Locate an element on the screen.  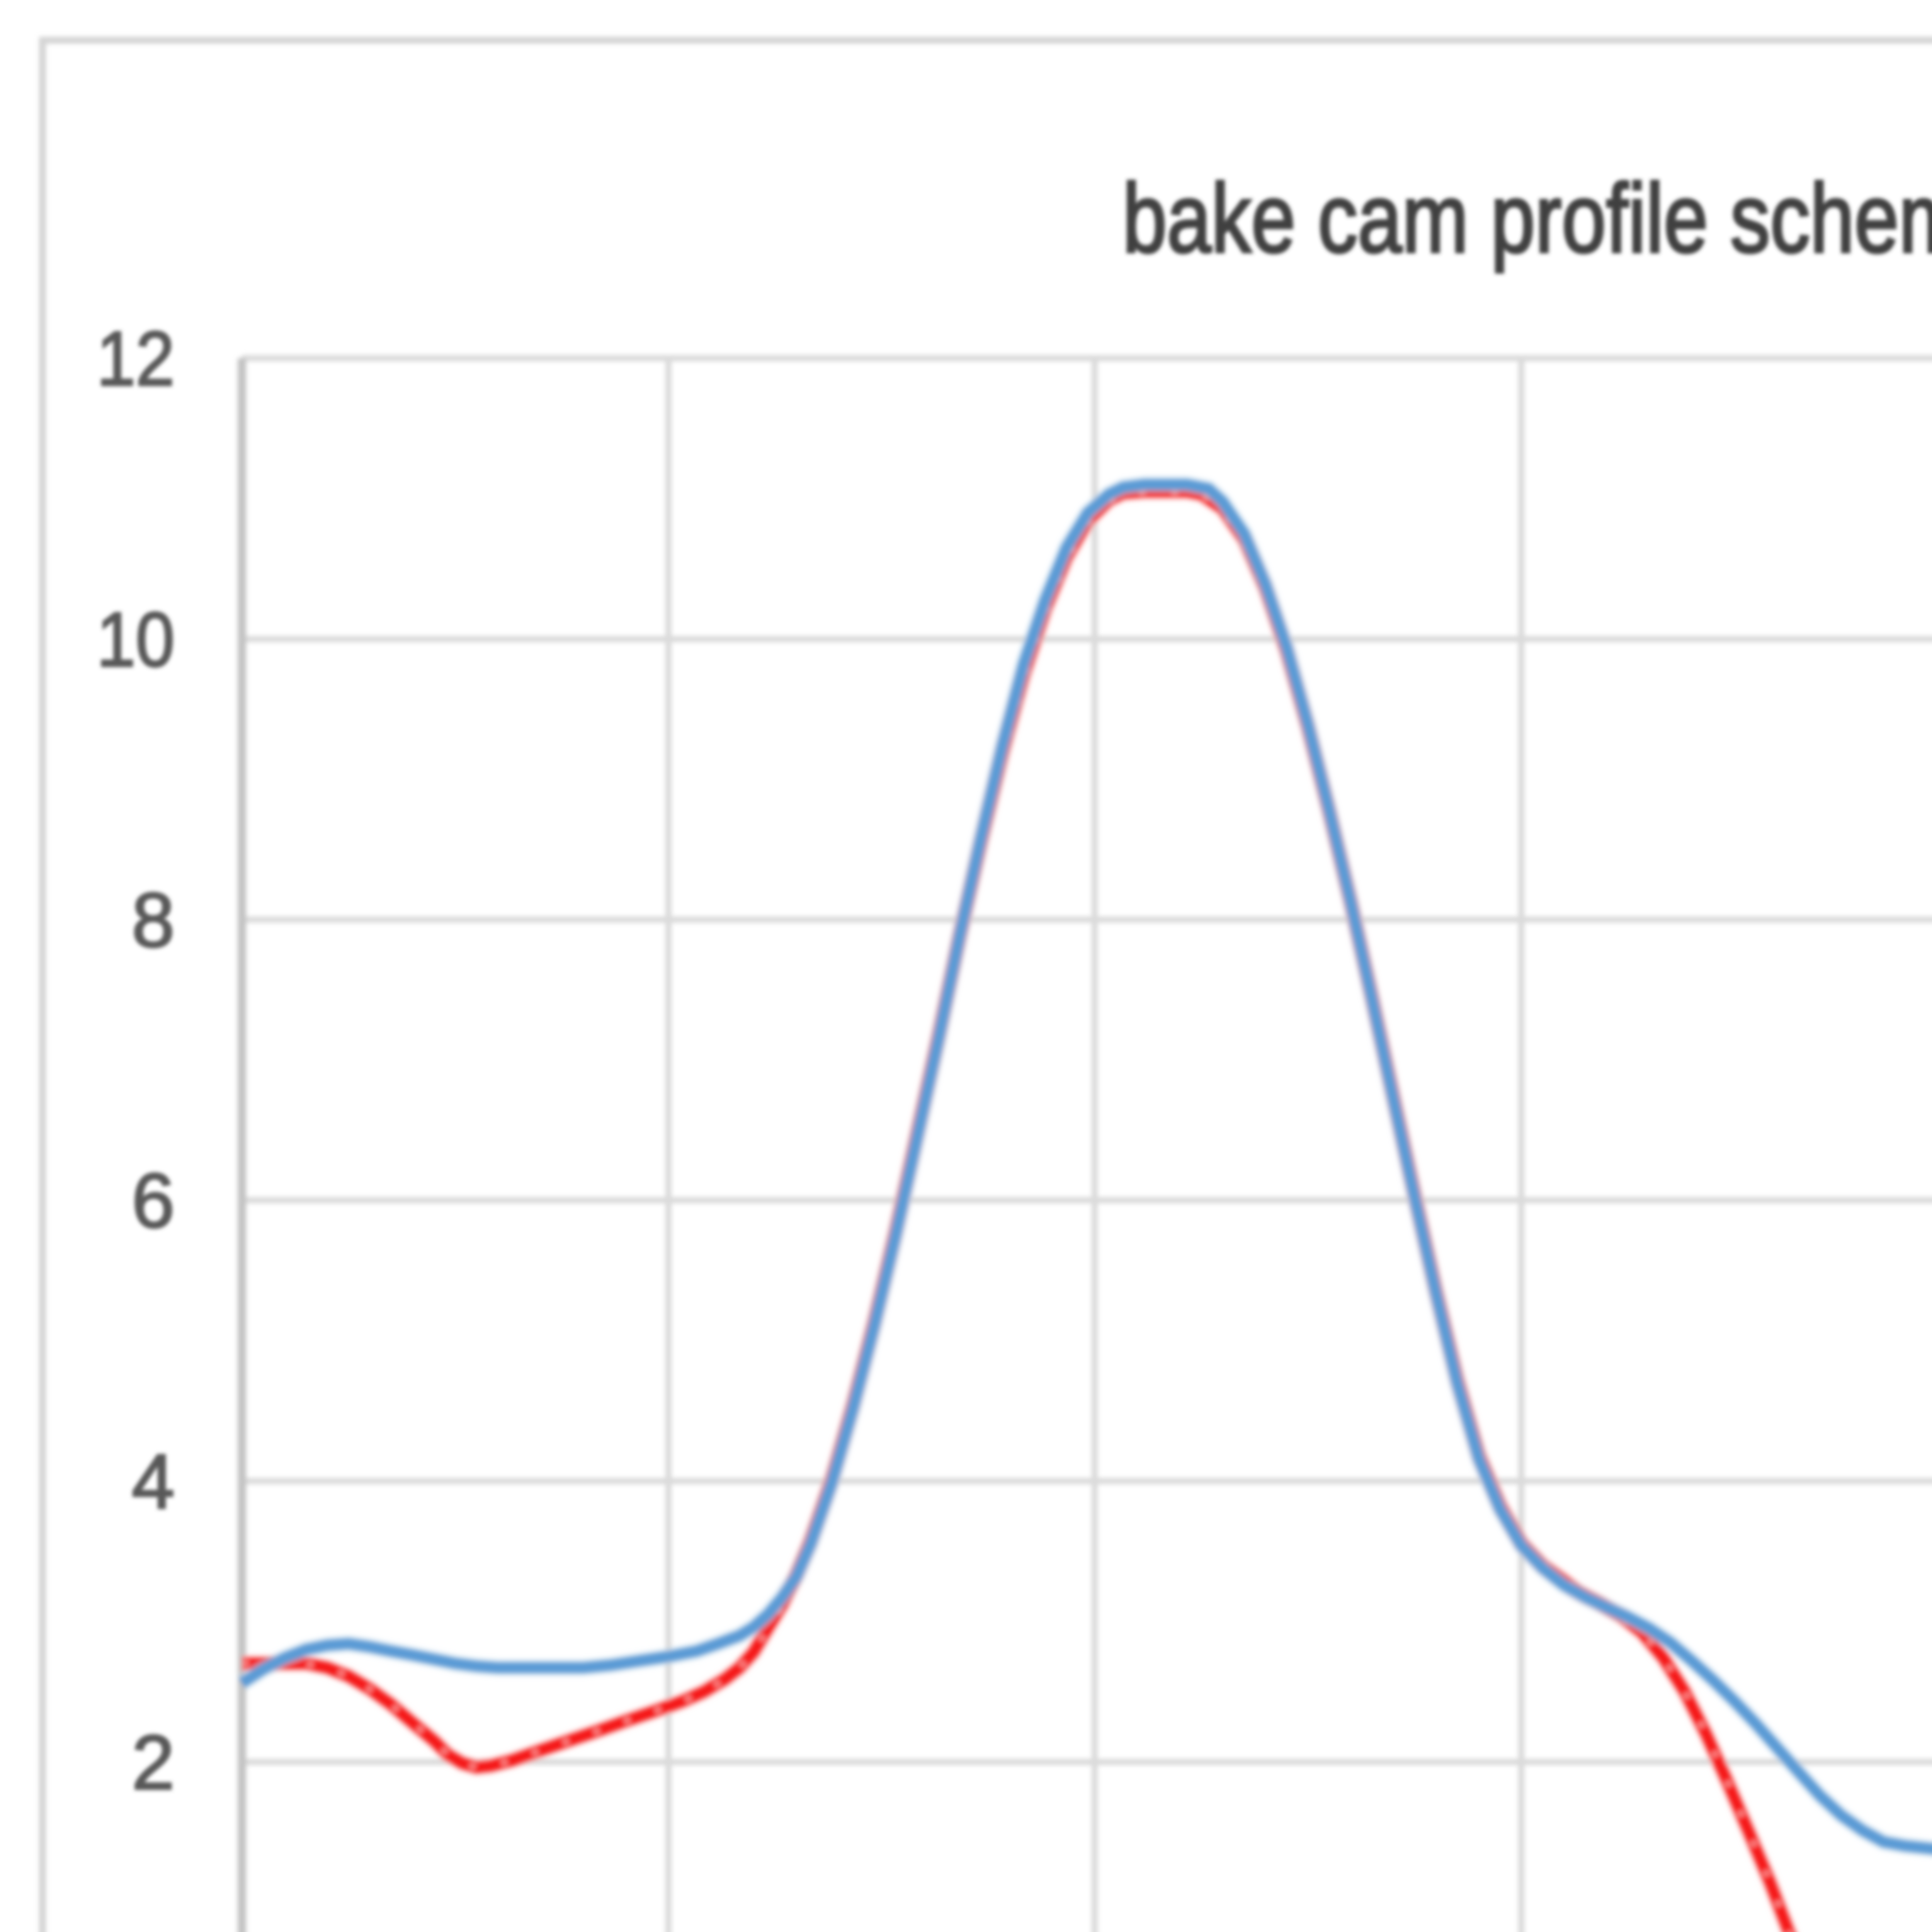
svg-text: 6 is located at coordinates (153, 1201).